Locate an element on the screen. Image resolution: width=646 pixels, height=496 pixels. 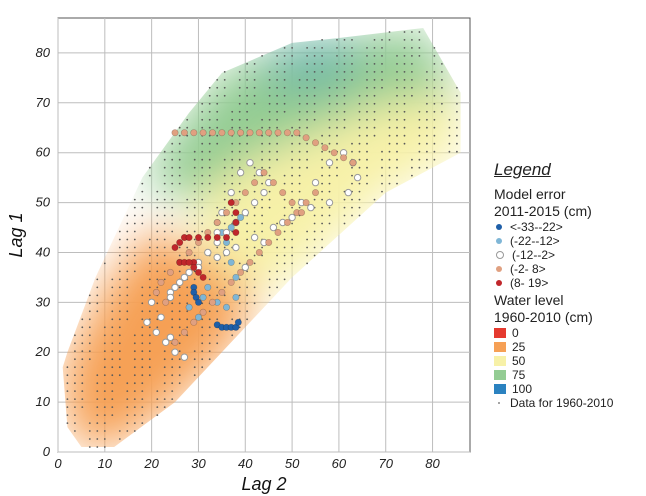
legend-level-label: 50 is located at coordinates (519, 361).